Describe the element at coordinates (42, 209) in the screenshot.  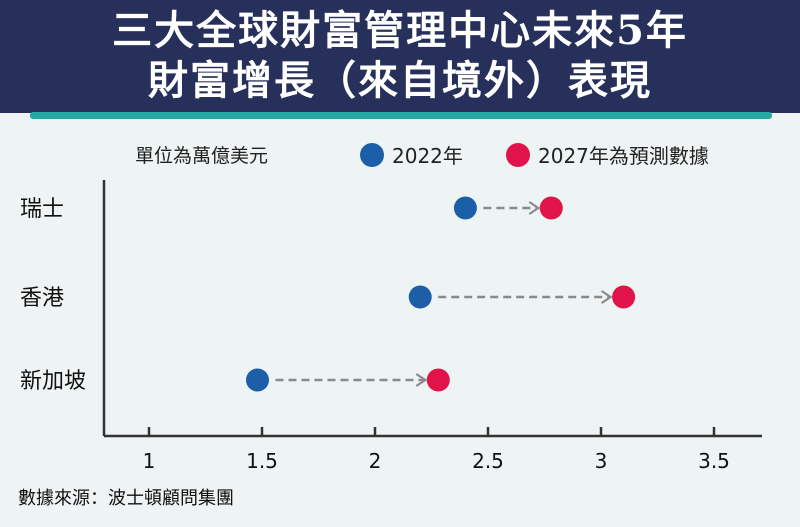
I see `category-label-0: 瑞士` at that location.